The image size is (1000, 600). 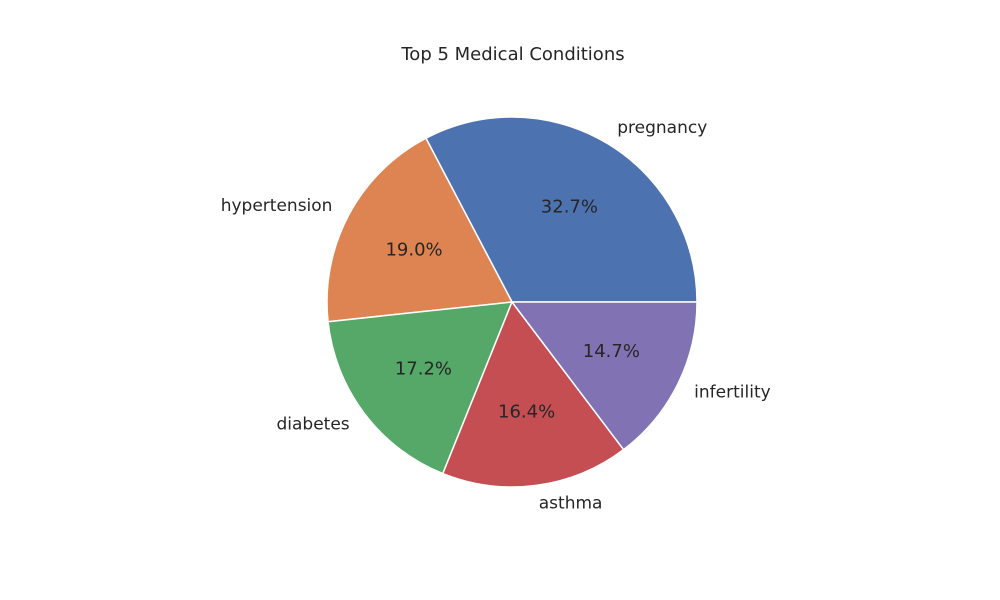 What do you see at coordinates (571, 504) in the screenshot?
I see `slice-label-asthma: asthma` at bounding box center [571, 504].